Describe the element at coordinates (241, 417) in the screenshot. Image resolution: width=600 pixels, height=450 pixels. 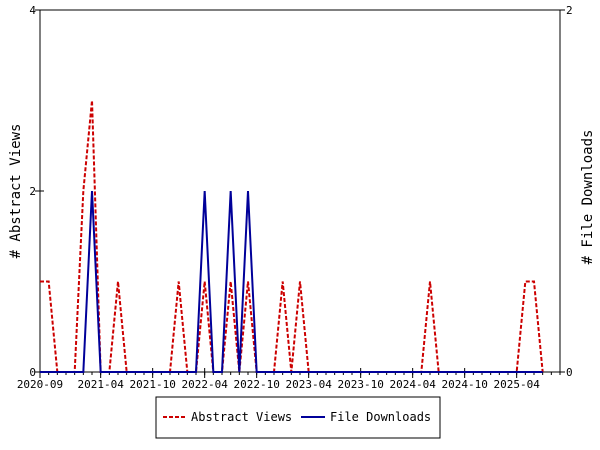
I see `legend-label-abstract-views: Abstract Views` at that location.